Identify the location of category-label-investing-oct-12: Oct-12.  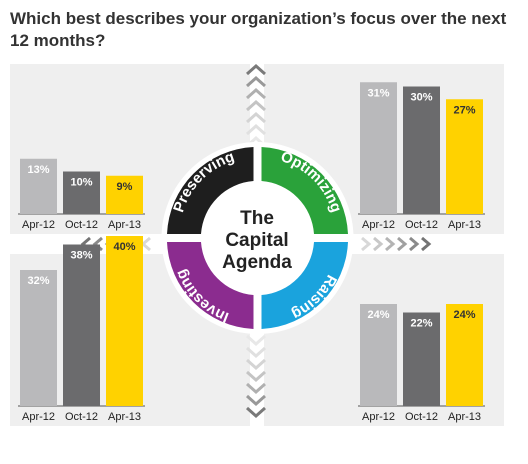
(81, 417).